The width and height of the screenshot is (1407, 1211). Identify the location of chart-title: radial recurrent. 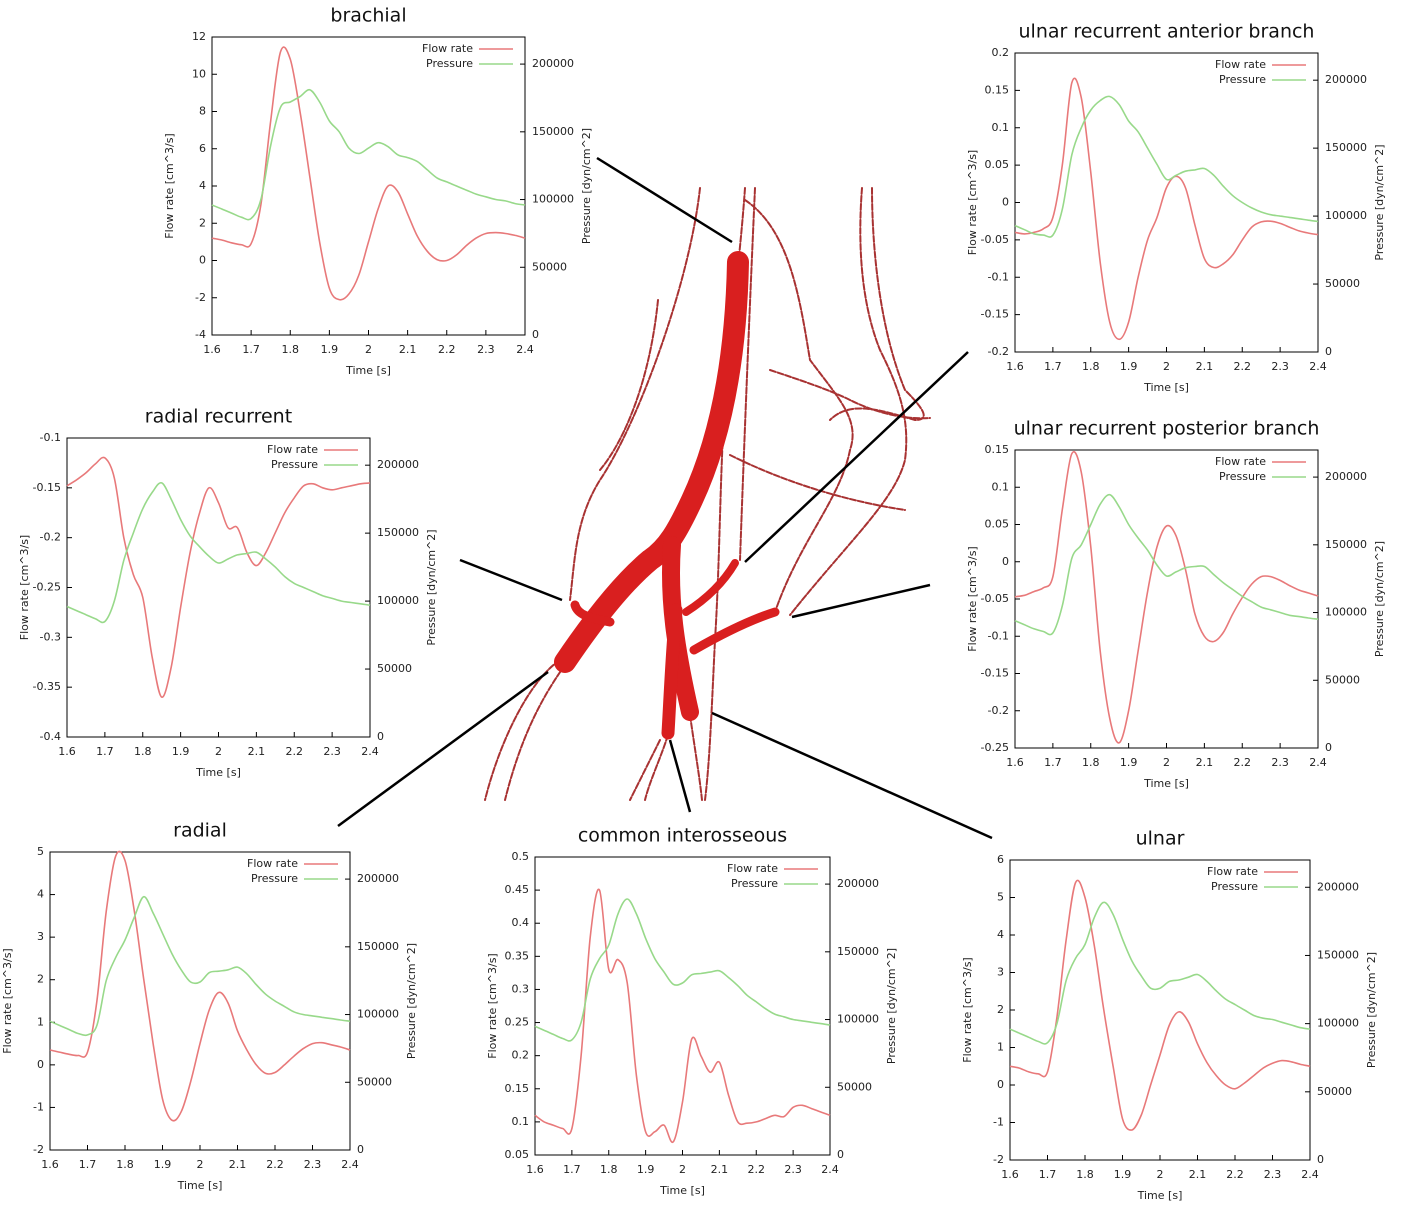
(218, 417).